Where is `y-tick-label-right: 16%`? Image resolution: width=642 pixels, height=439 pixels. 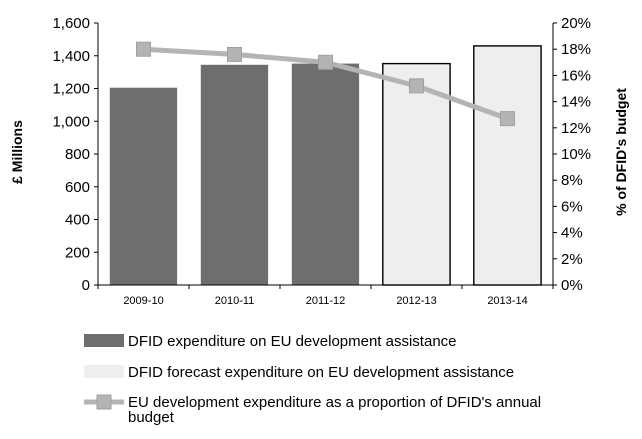 y-tick-label-right: 16% is located at coordinates (576, 75).